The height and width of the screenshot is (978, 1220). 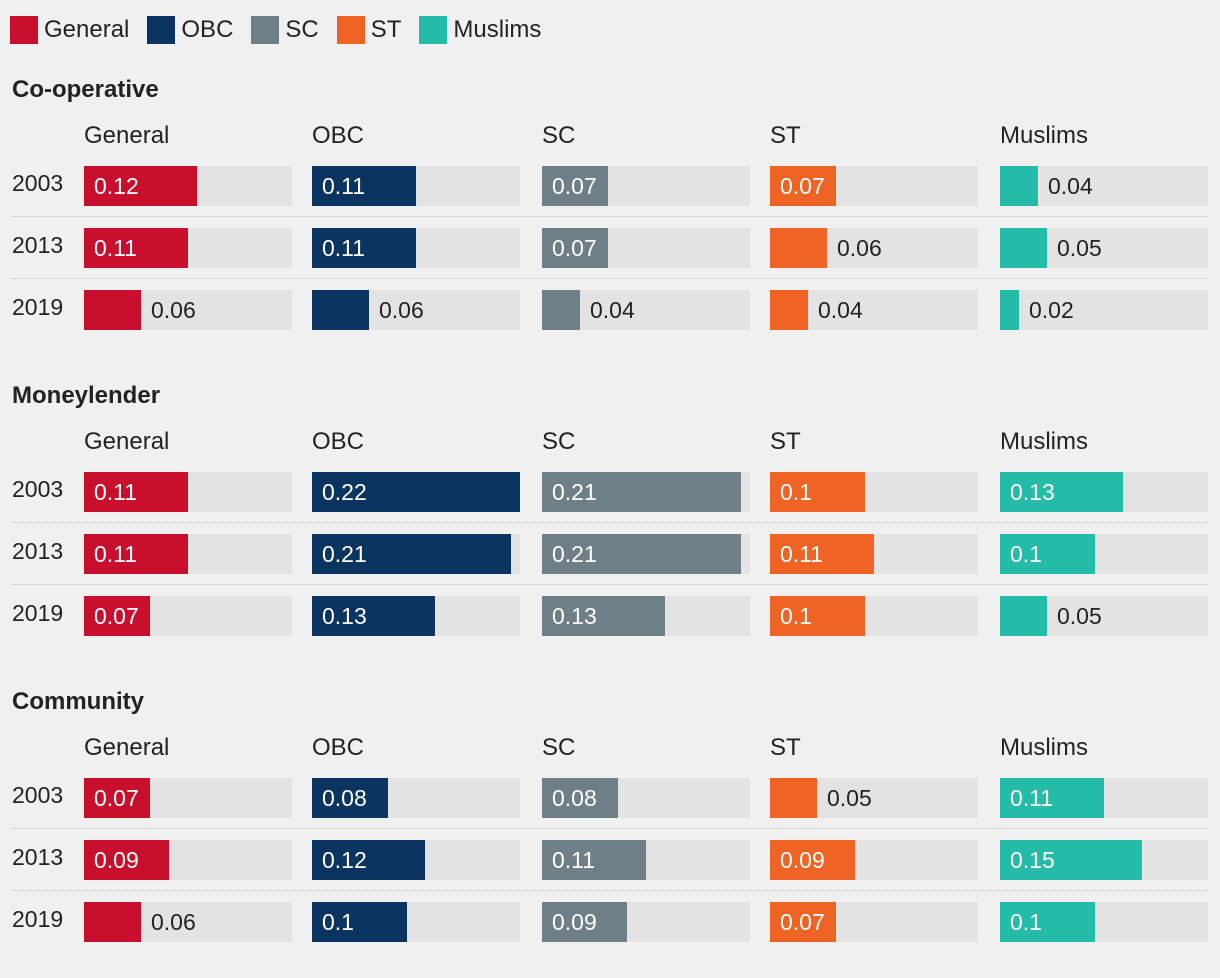 I want to click on legend-swatch-sc, so click(x=265, y=30).